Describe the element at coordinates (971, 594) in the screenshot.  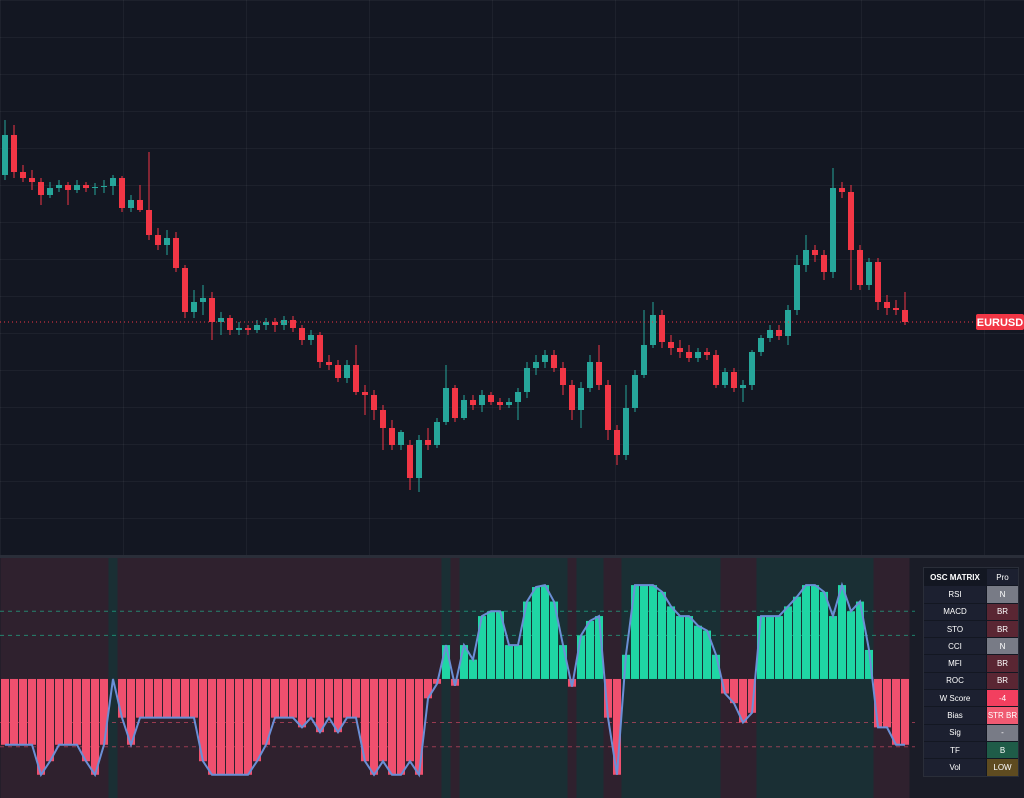
I see `table-row: RSI N` at that location.